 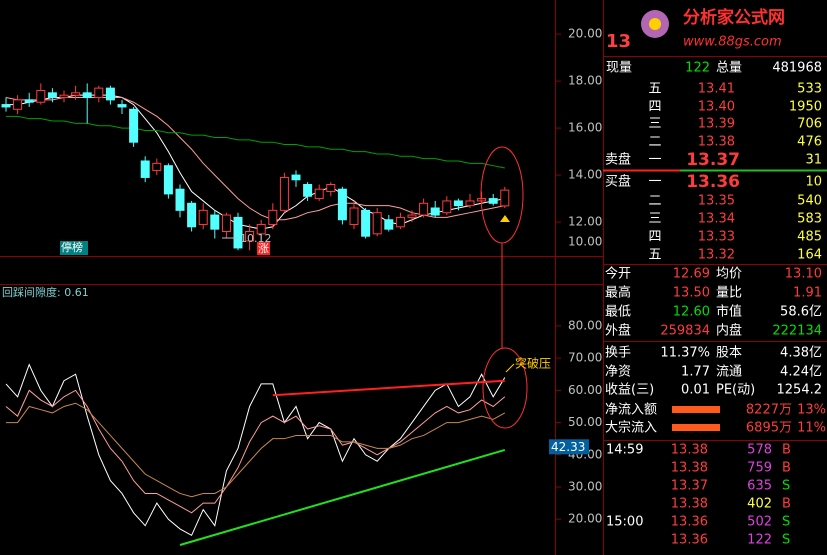 I want to click on quote-text: 卖盘, so click(x=618, y=160).